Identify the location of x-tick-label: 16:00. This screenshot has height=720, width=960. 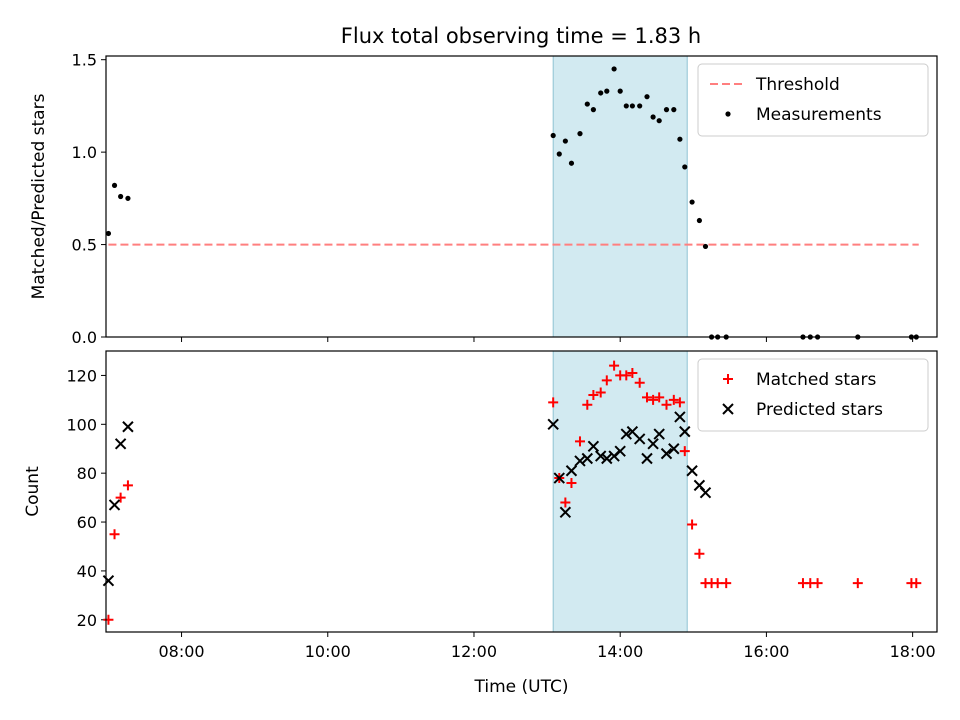
(766, 651).